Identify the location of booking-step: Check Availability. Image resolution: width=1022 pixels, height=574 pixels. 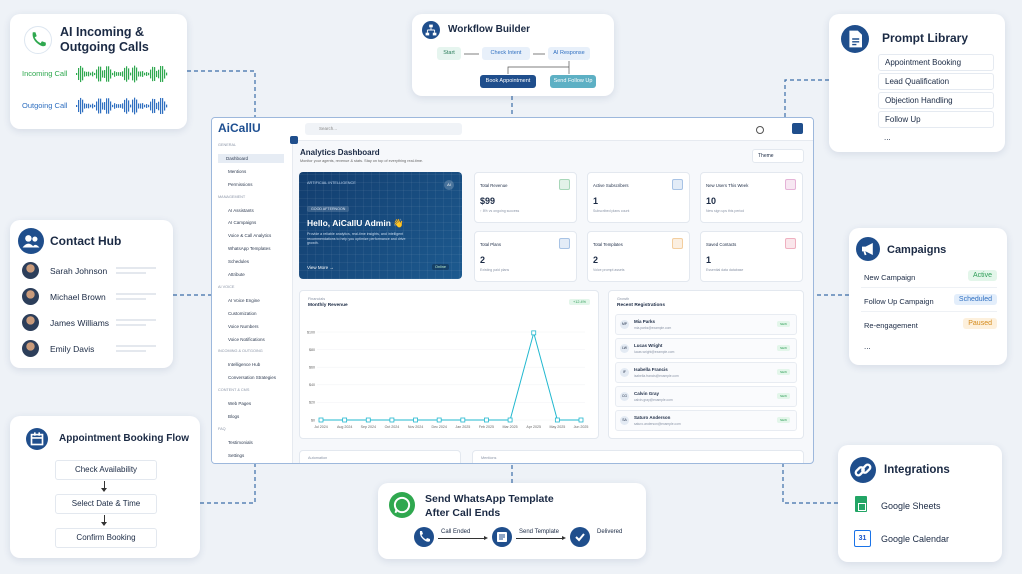
(106, 470).